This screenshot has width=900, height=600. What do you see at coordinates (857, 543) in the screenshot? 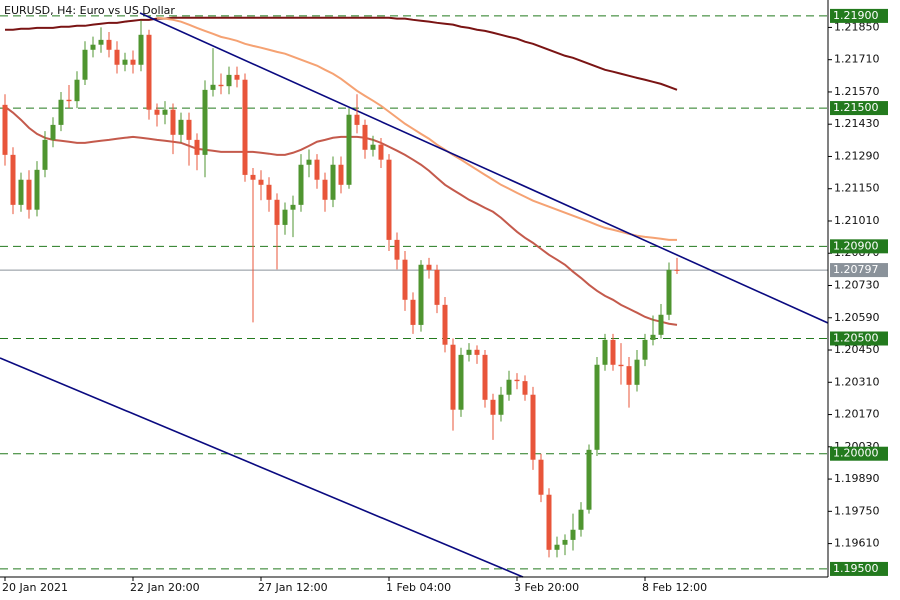
I see `y-tick-label: 1.19610` at bounding box center [857, 543].